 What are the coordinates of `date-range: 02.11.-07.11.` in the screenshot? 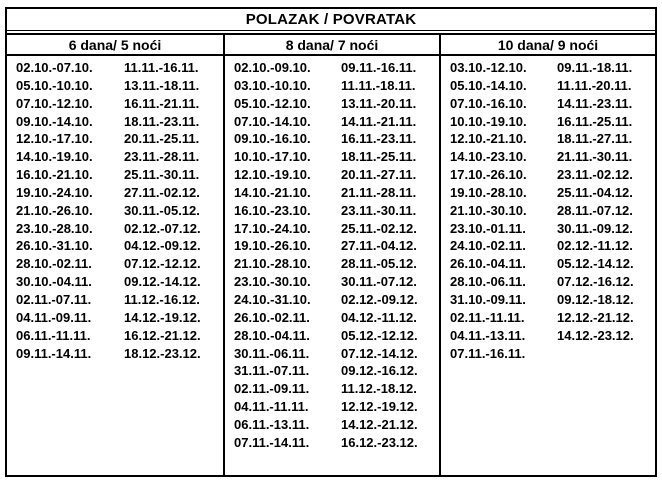 It's located at (54, 299).